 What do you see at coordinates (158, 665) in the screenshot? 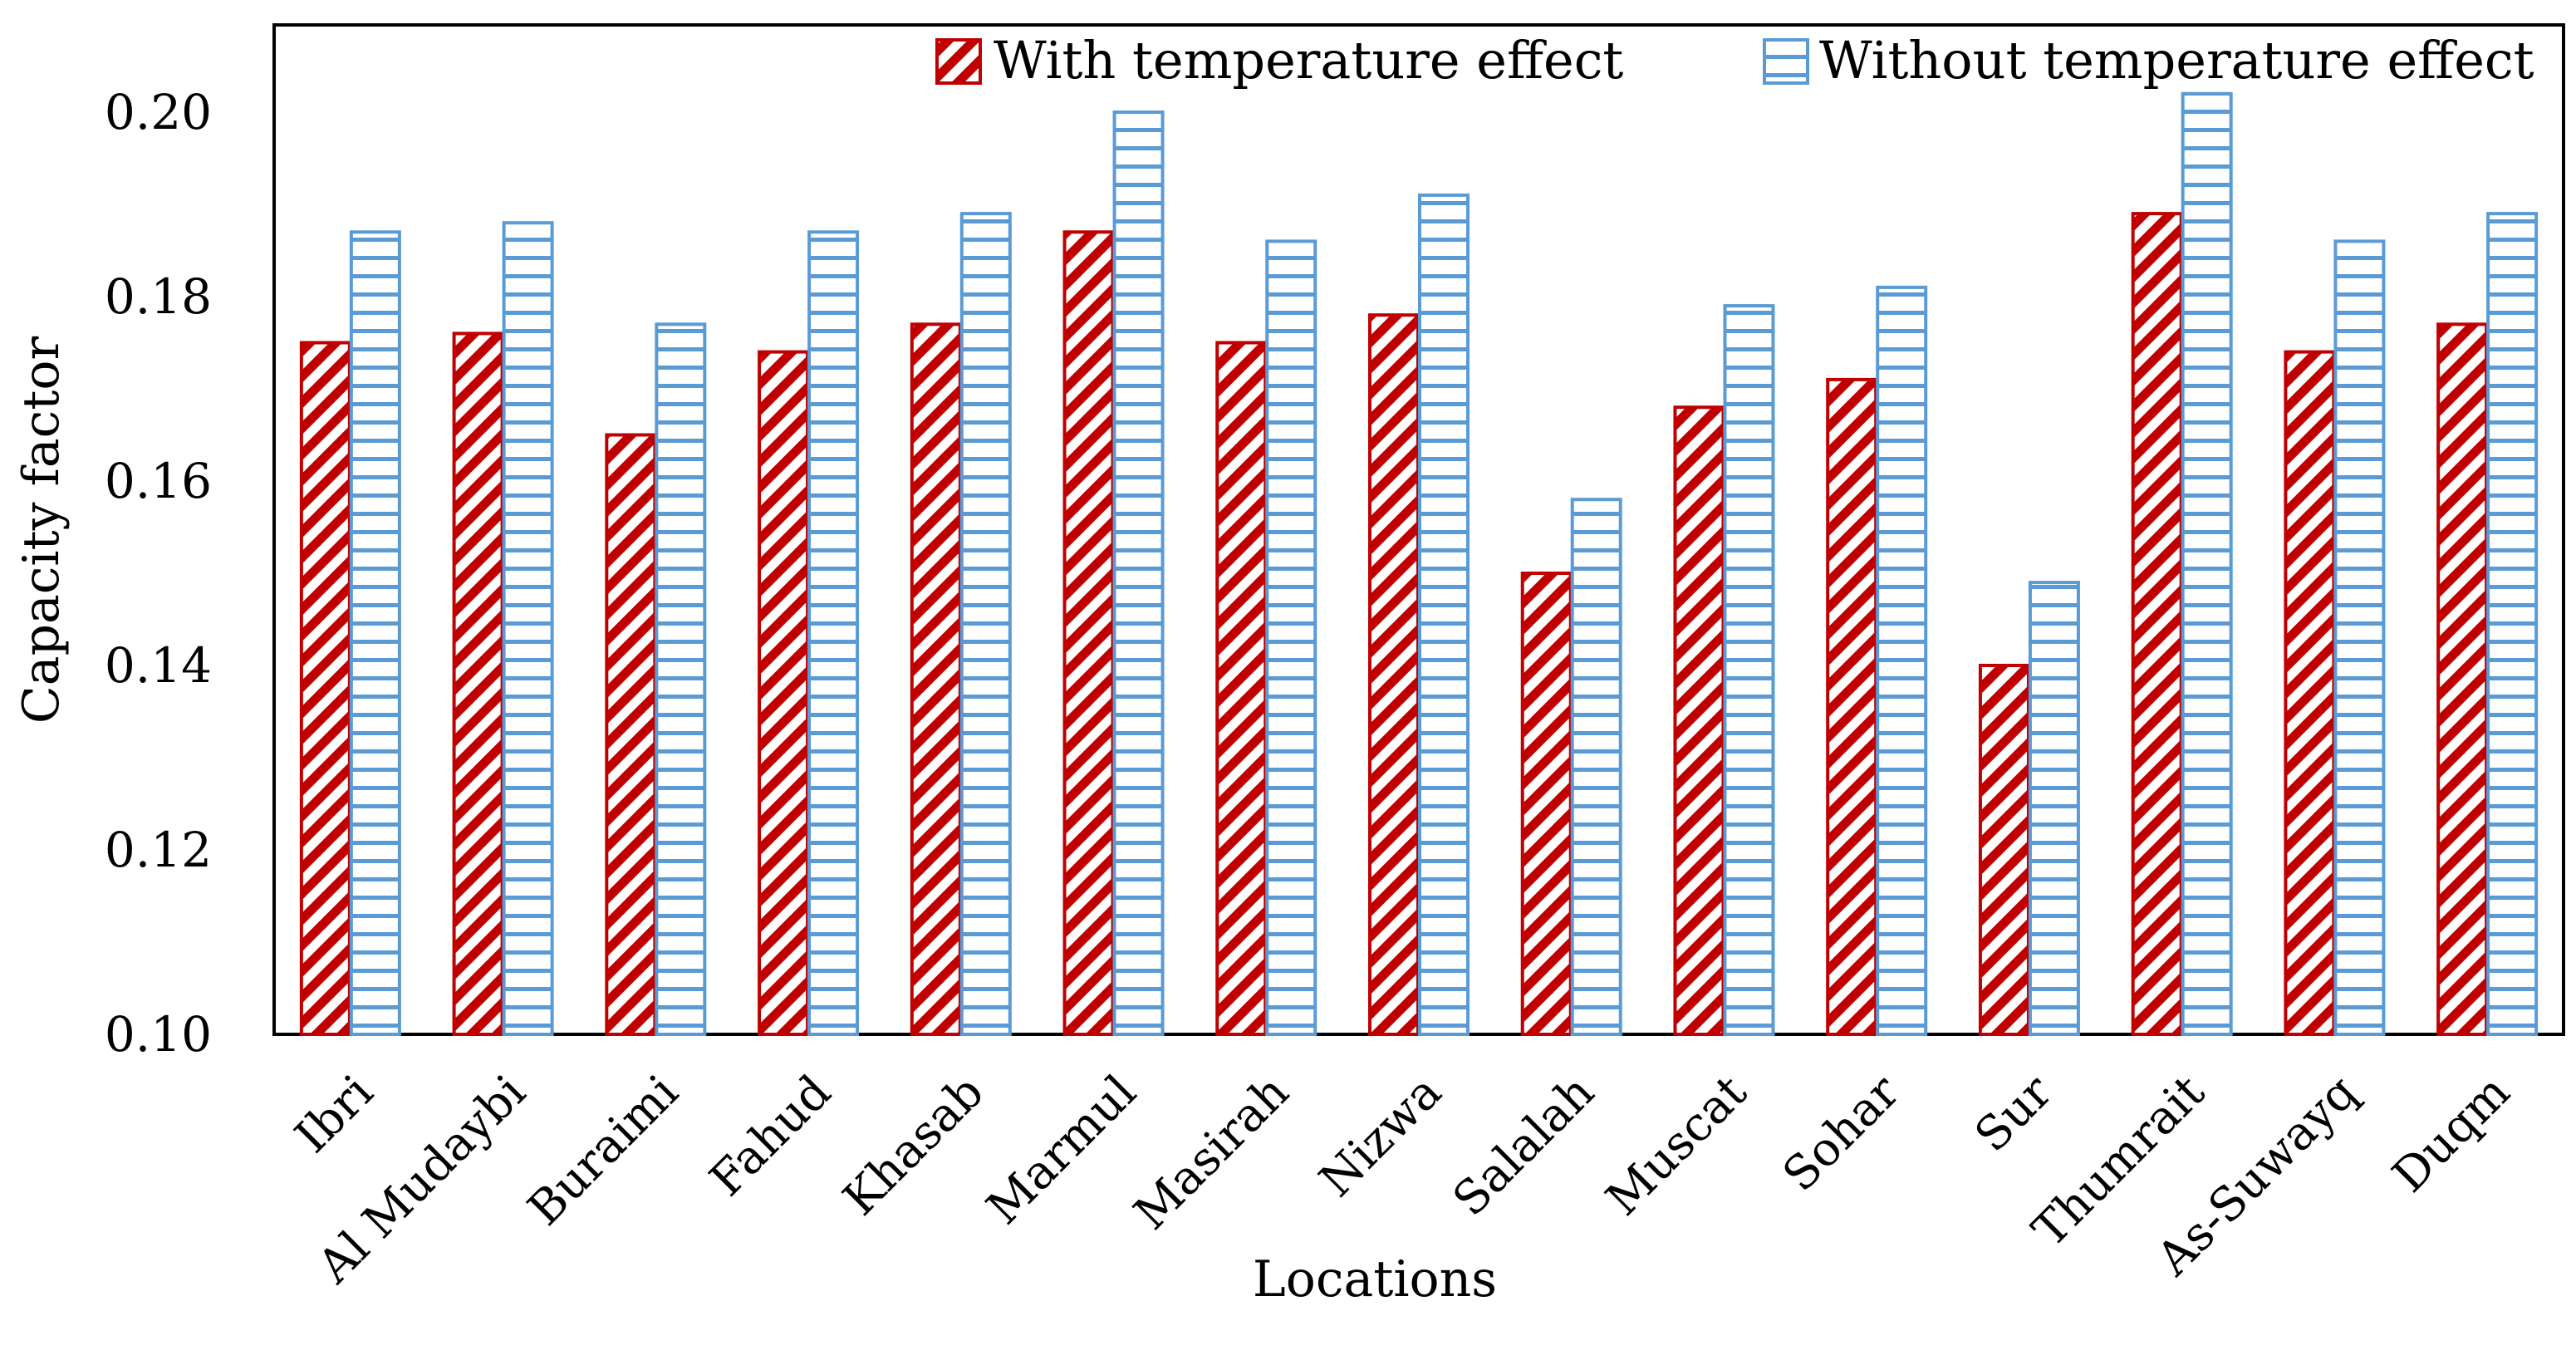
I see `y-tick-label: 0.14` at bounding box center [158, 665].